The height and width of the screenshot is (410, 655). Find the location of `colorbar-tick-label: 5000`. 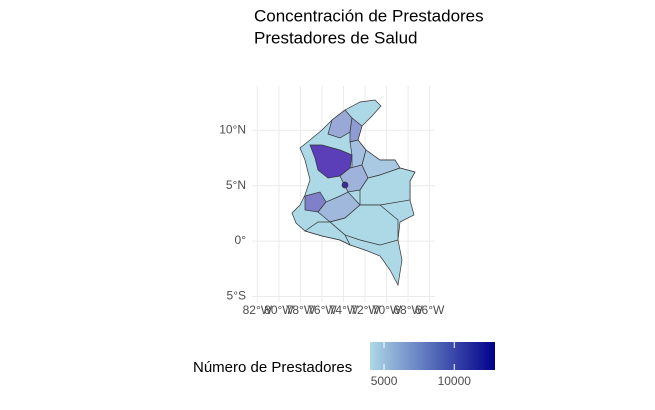

colorbar-tick-label: 5000 is located at coordinates (384, 381).